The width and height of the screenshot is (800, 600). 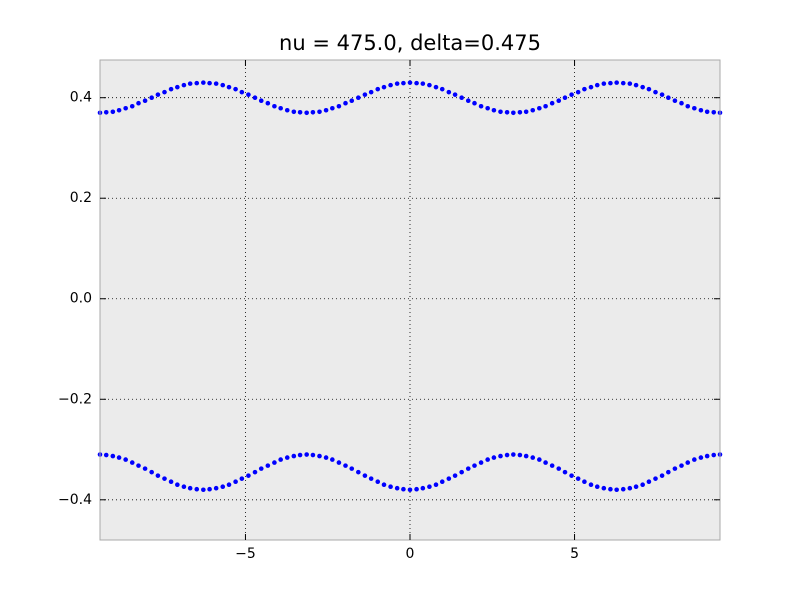 What do you see at coordinates (81, 299) in the screenshot?
I see `y-tick-label: 0.0` at bounding box center [81, 299].